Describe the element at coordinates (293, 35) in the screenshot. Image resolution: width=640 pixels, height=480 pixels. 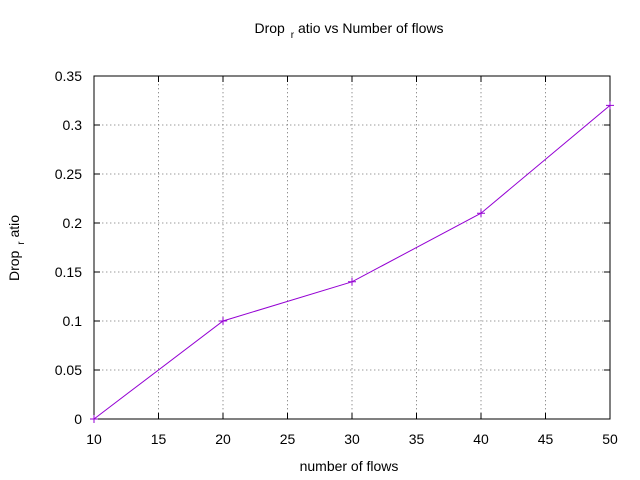
I see `chart-title-subscript: r` at that location.